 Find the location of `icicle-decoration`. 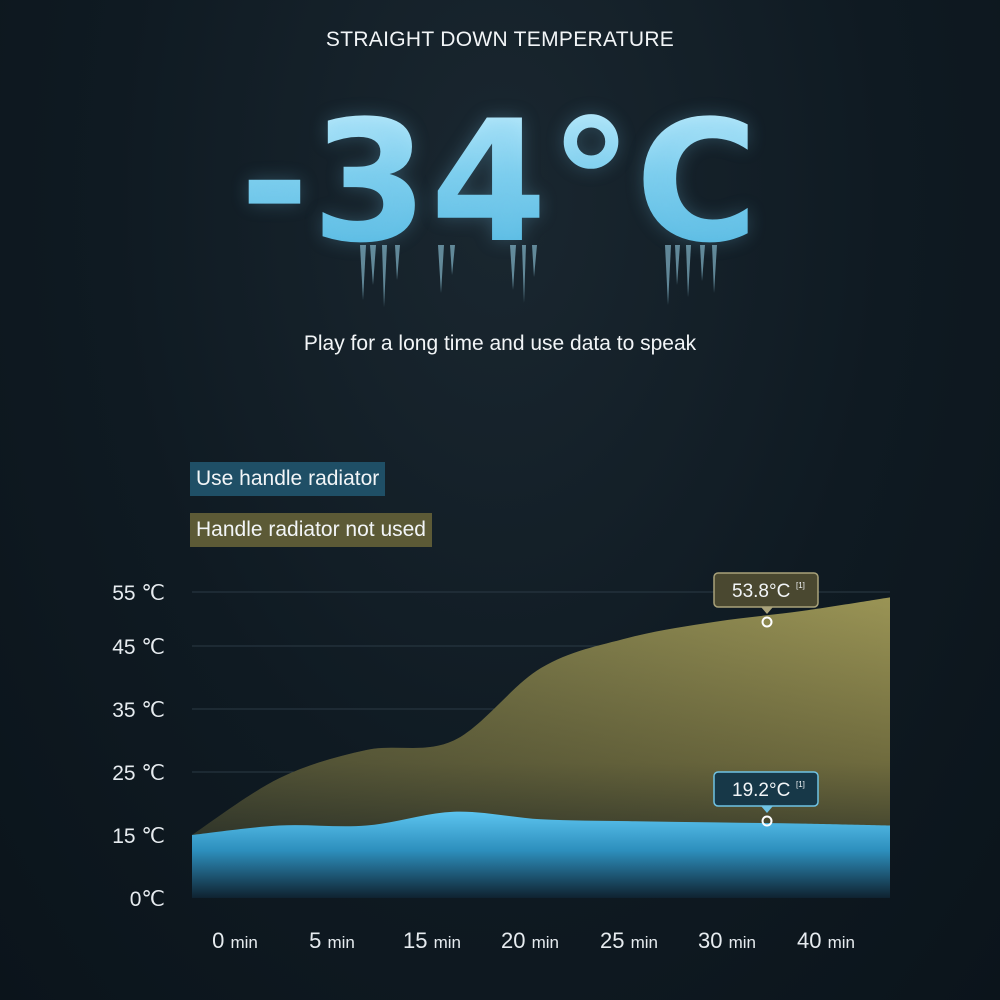

icicle-decoration is located at coordinates (538, 276).